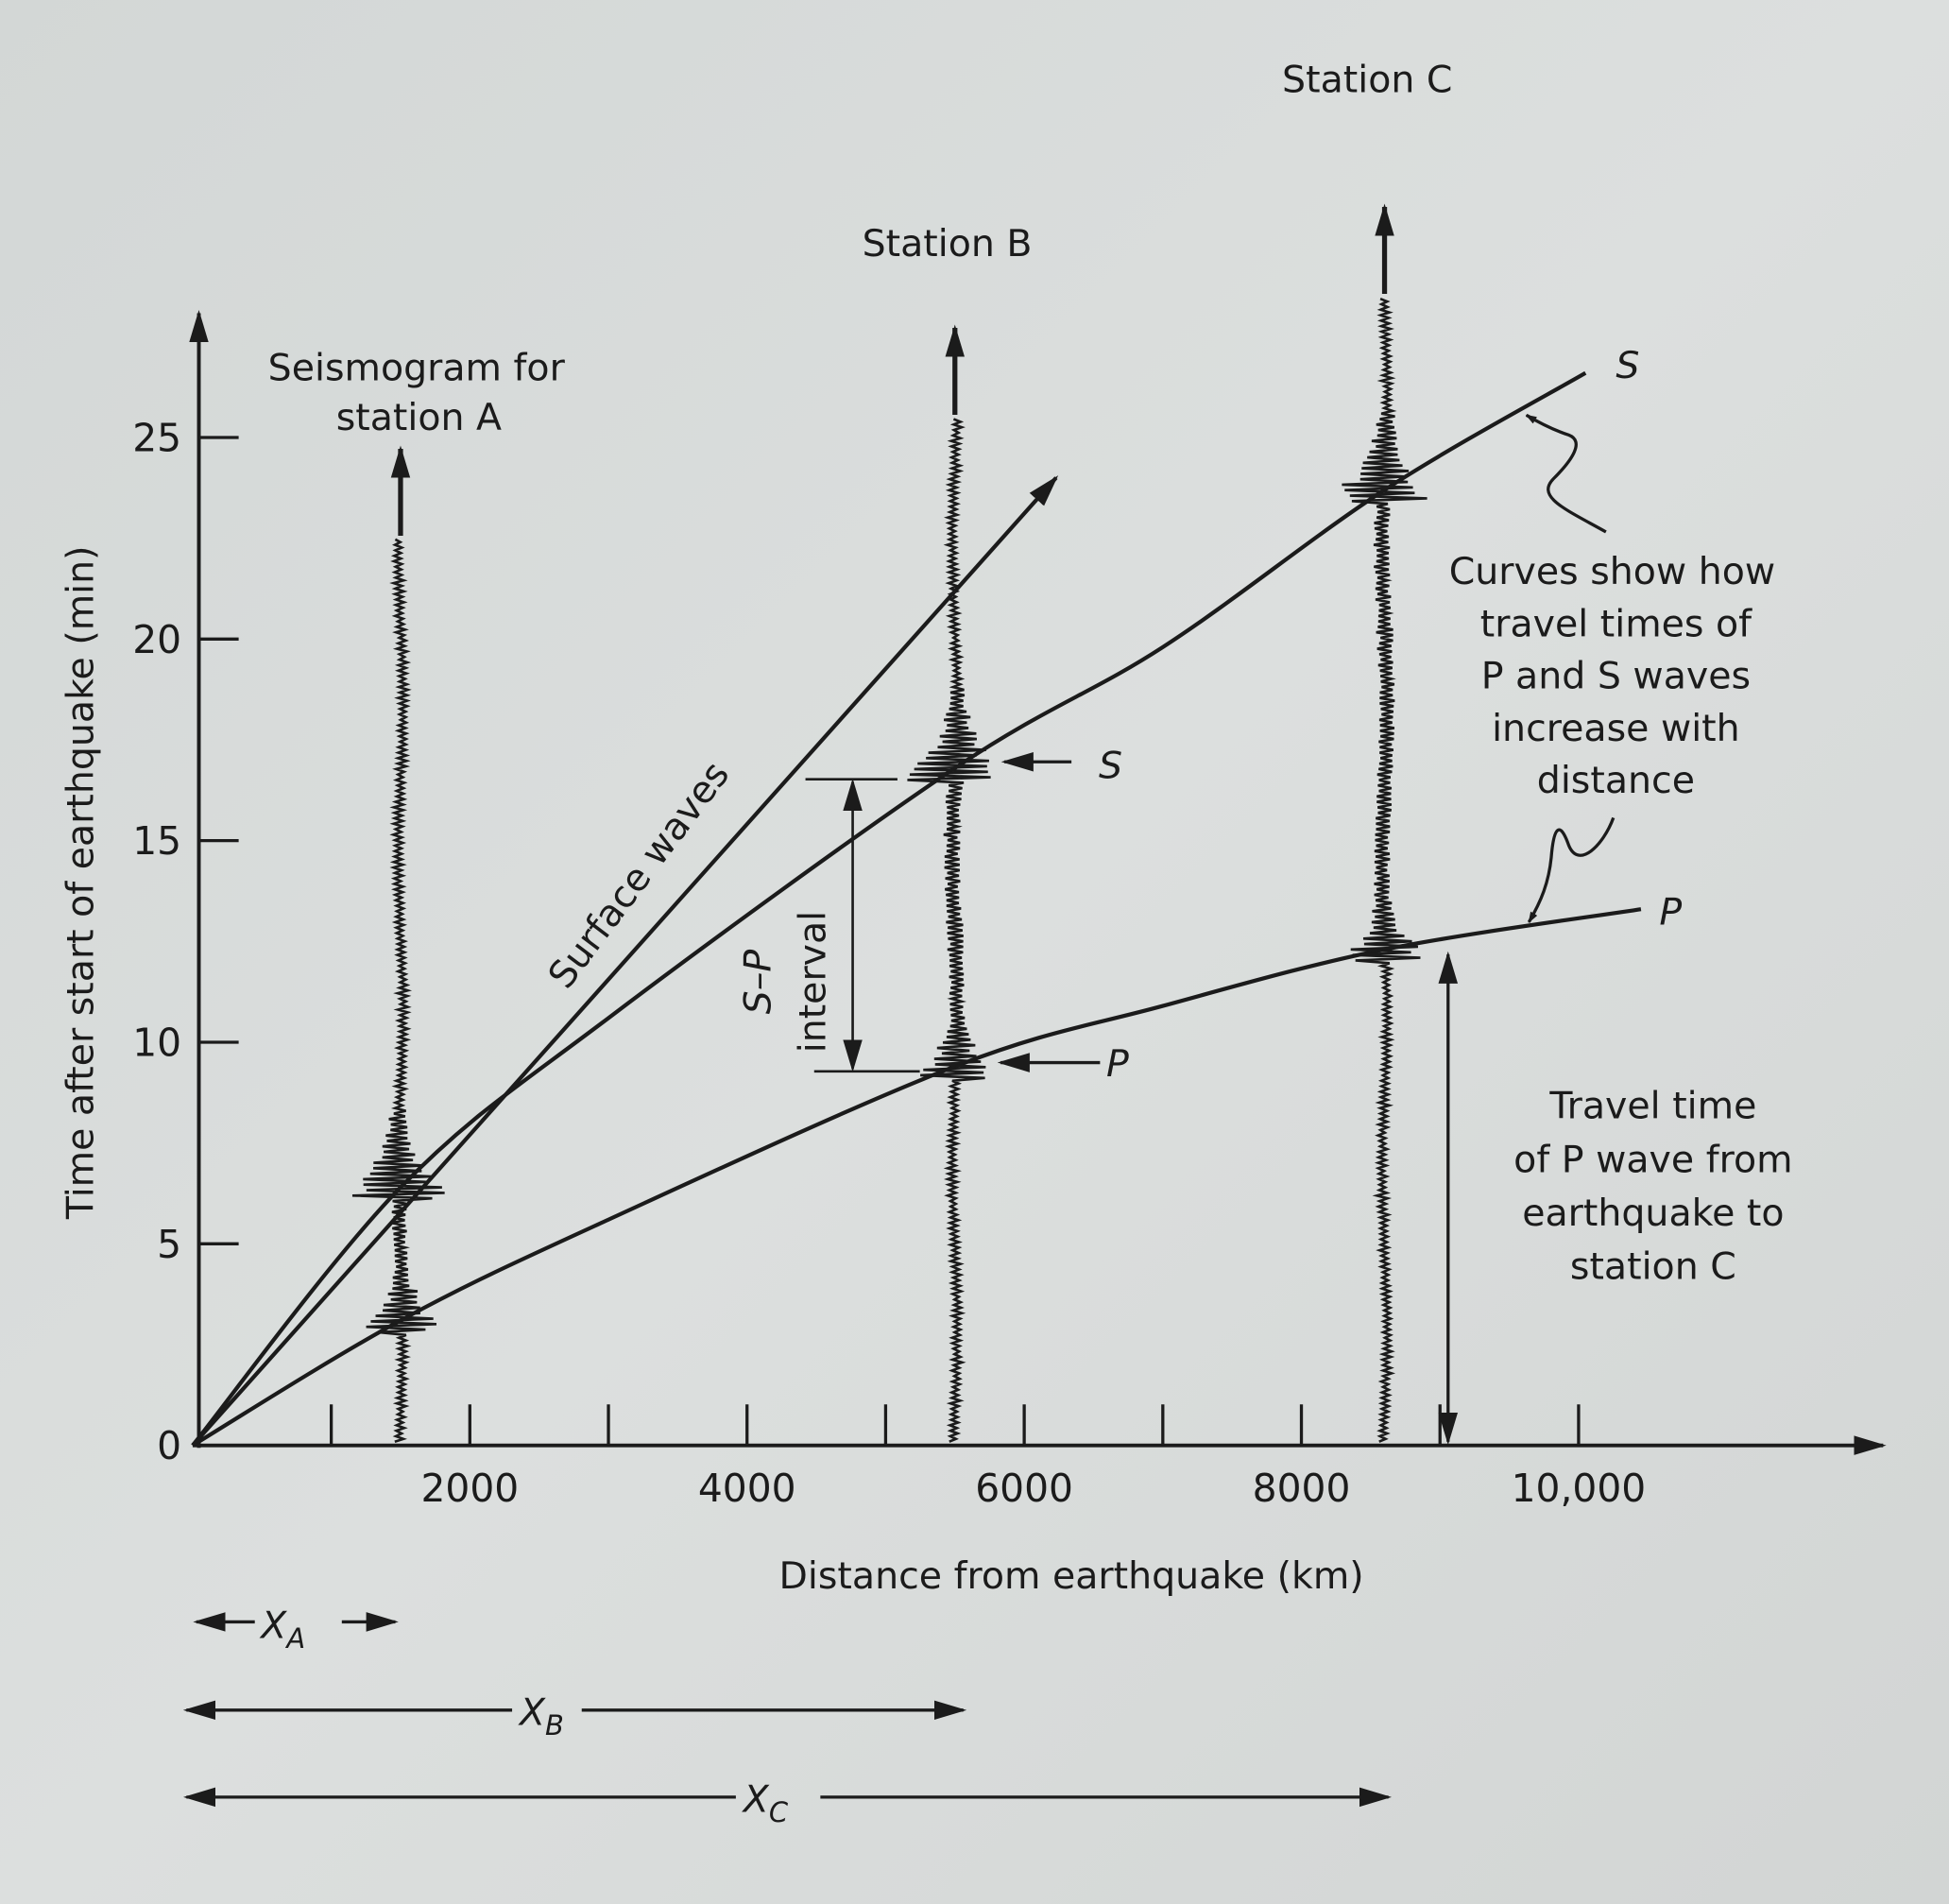 The image size is (1949, 1904). What do you see at coordinates (765, 1803) in the screenshot?
I see `xc-label: XC` at bounding box center [765, 1803].